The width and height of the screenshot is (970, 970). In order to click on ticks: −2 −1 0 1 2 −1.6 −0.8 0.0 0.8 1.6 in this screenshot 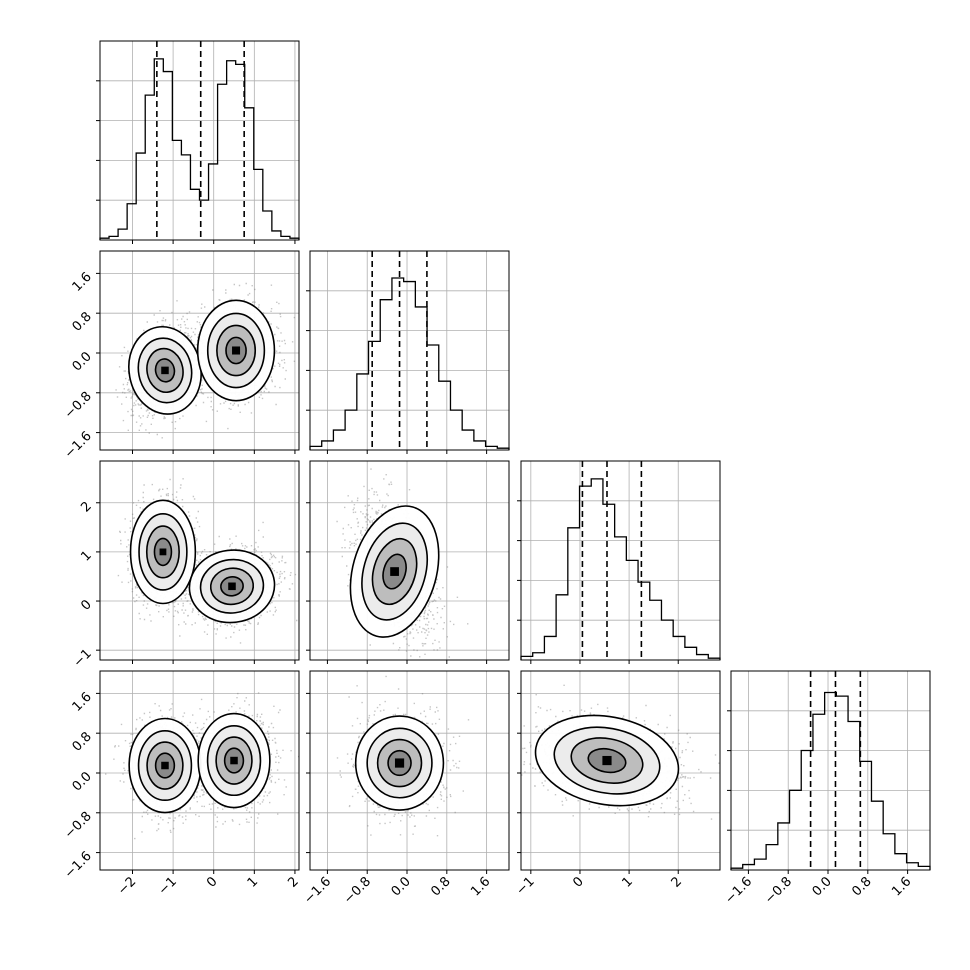, I will do `click(182, 794)`.